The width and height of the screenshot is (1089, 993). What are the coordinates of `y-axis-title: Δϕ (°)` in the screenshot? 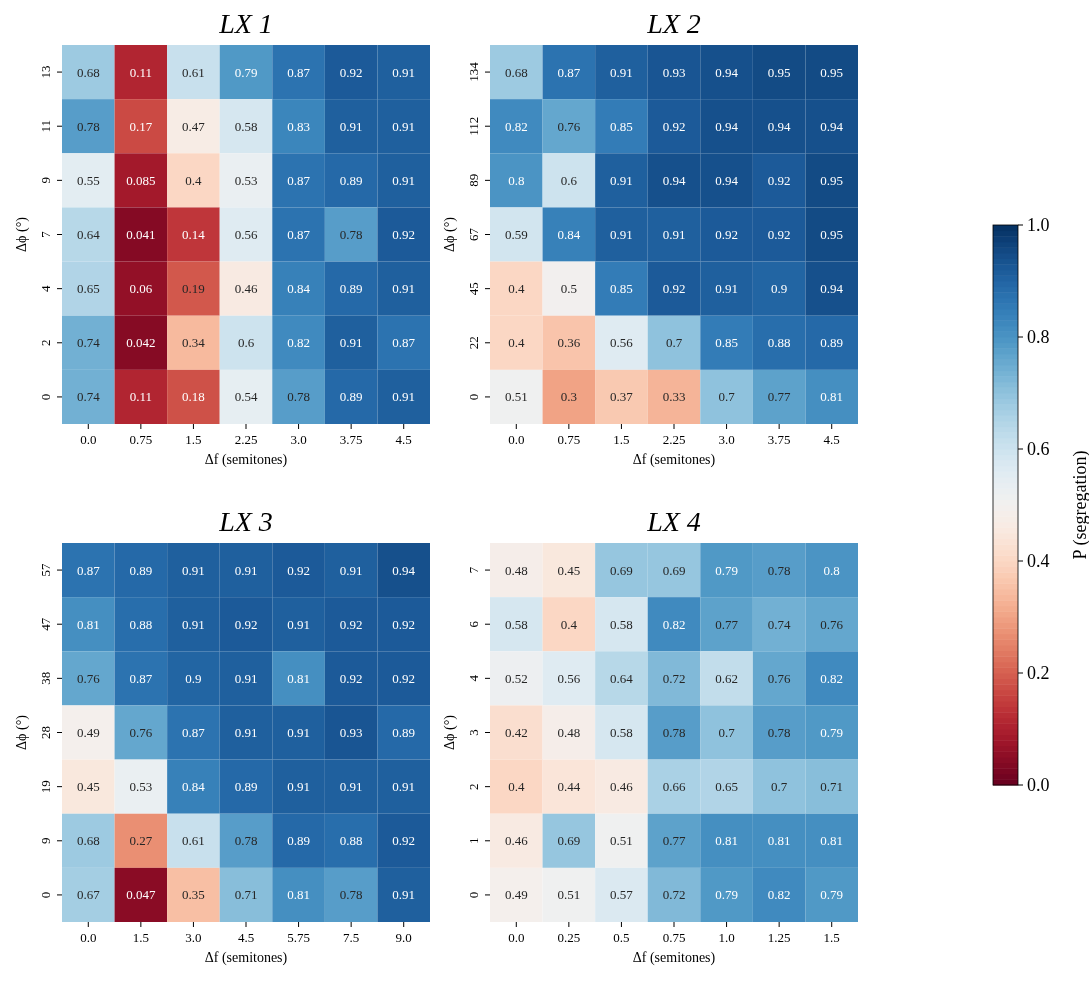 It's located at (22, 732).